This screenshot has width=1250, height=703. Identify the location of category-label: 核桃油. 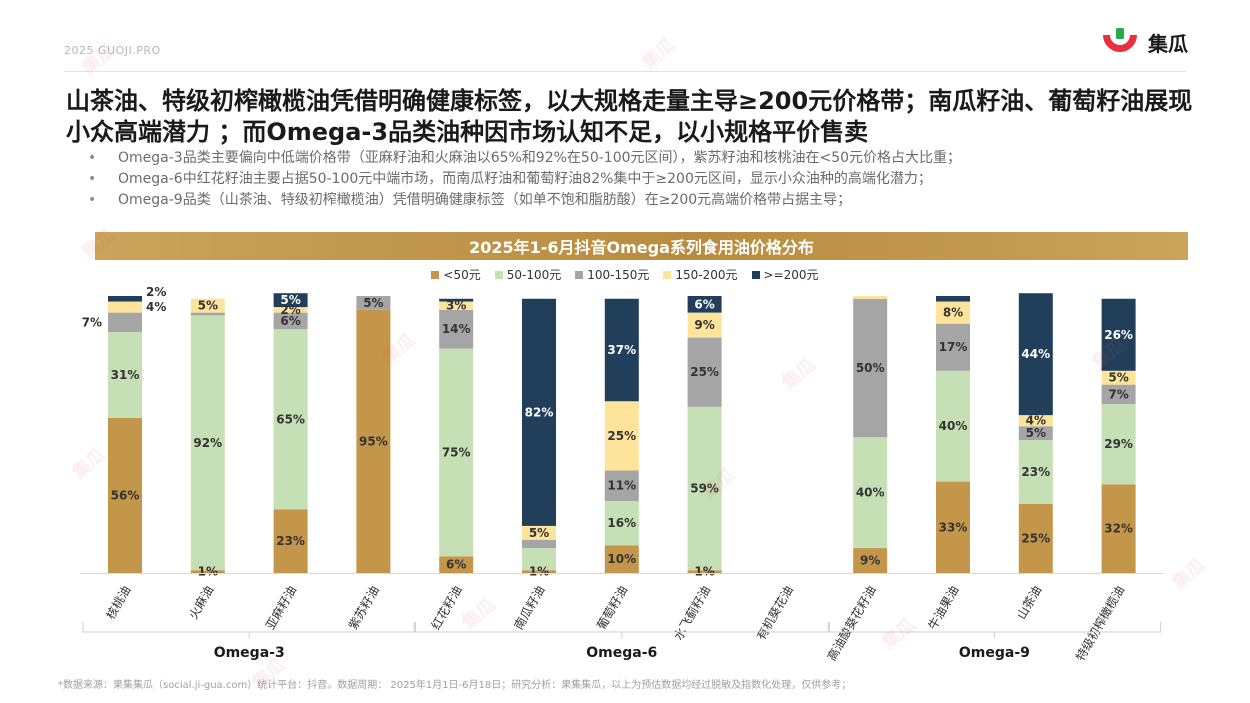
(118, 602).